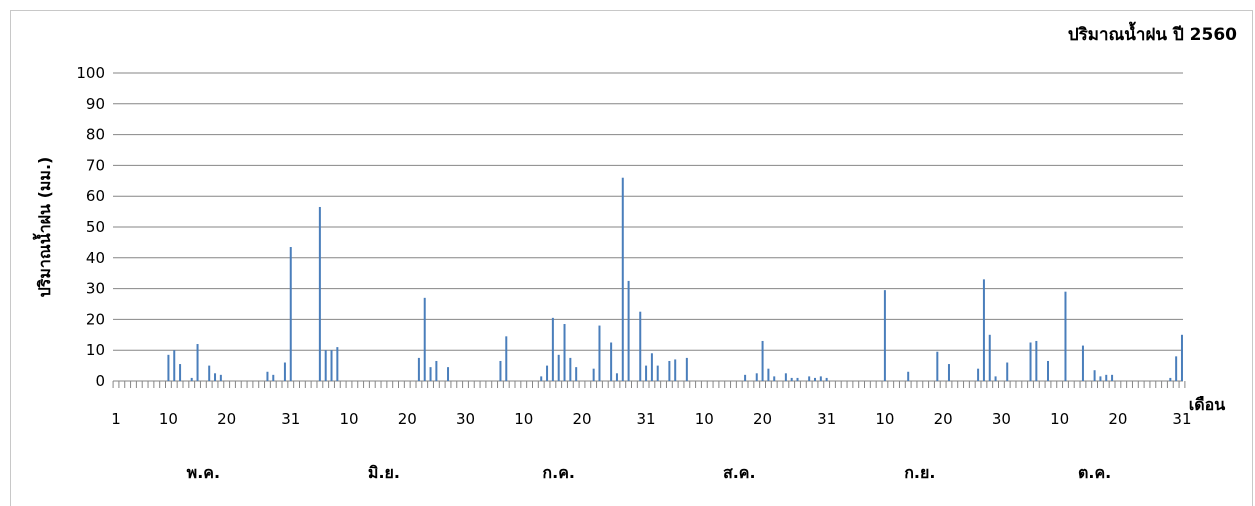  Describe the element at coordinates (95, 227) in the screenshot. I see `y-tick-label: 50` at that location.